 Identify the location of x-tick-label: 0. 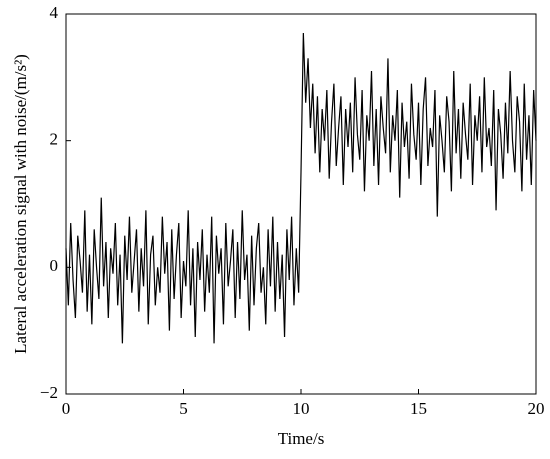
(66, 408).